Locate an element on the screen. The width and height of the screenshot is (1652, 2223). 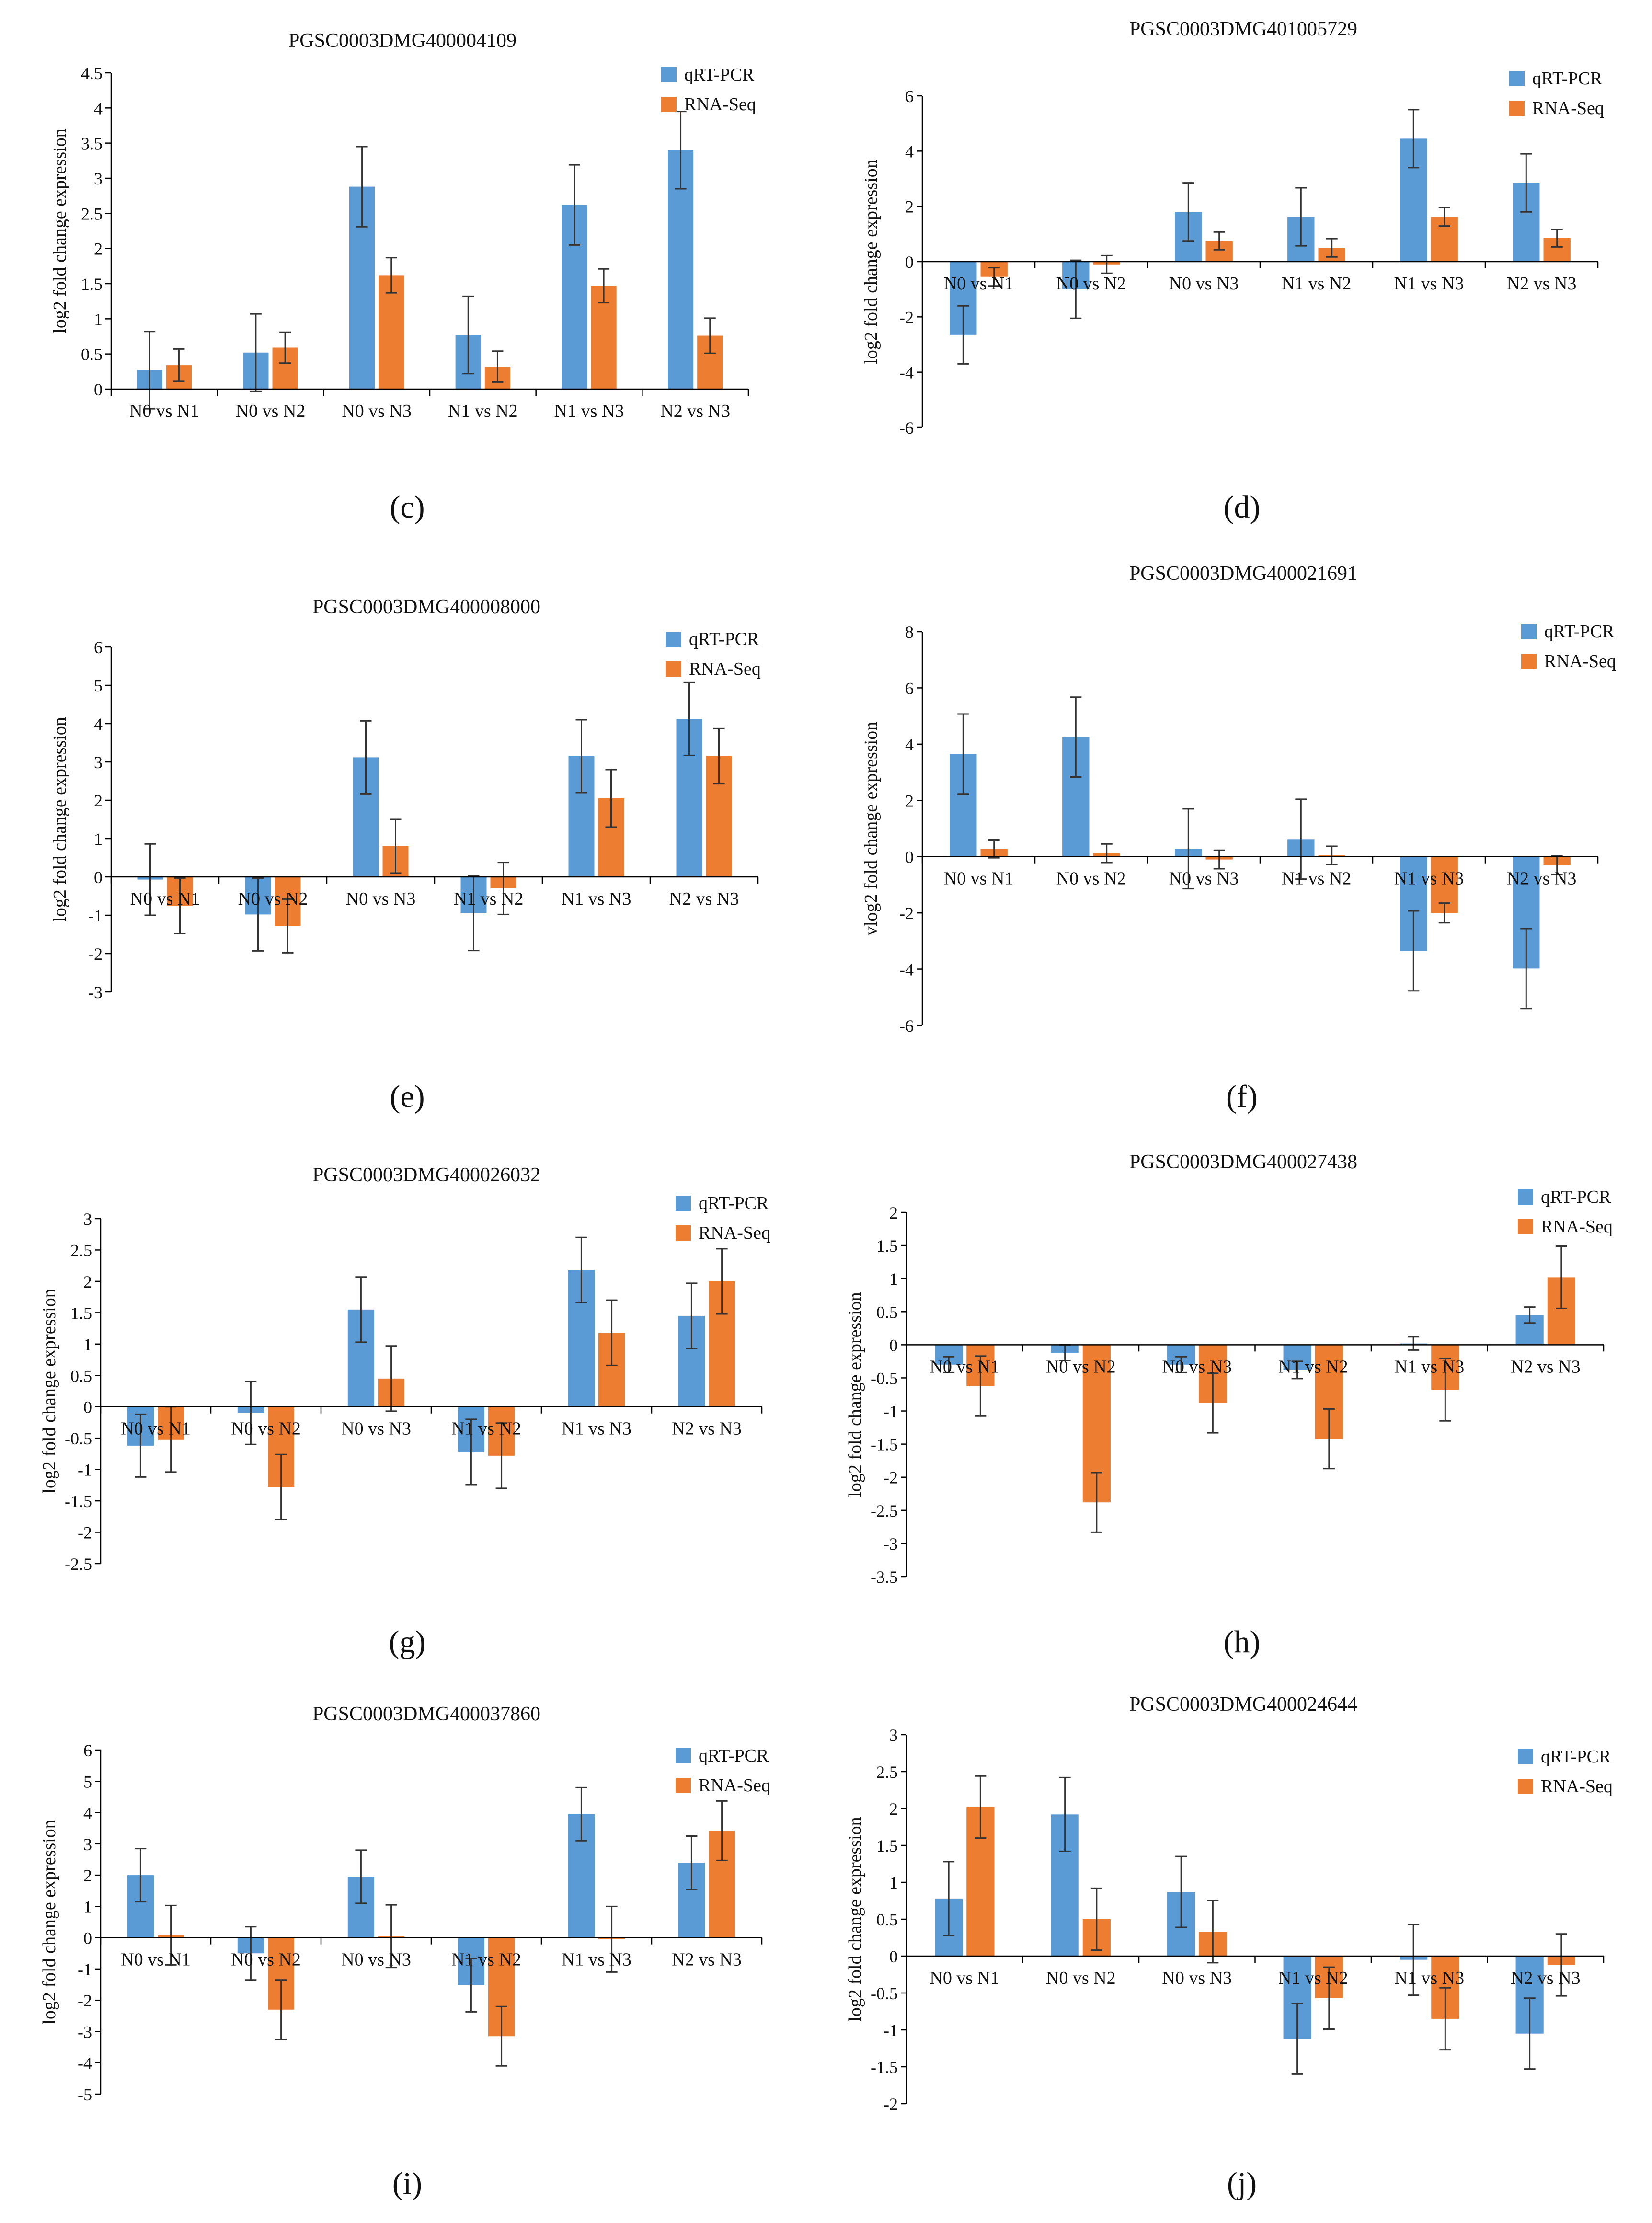
panel-label: (d) is located at coordinates (1242, 507).